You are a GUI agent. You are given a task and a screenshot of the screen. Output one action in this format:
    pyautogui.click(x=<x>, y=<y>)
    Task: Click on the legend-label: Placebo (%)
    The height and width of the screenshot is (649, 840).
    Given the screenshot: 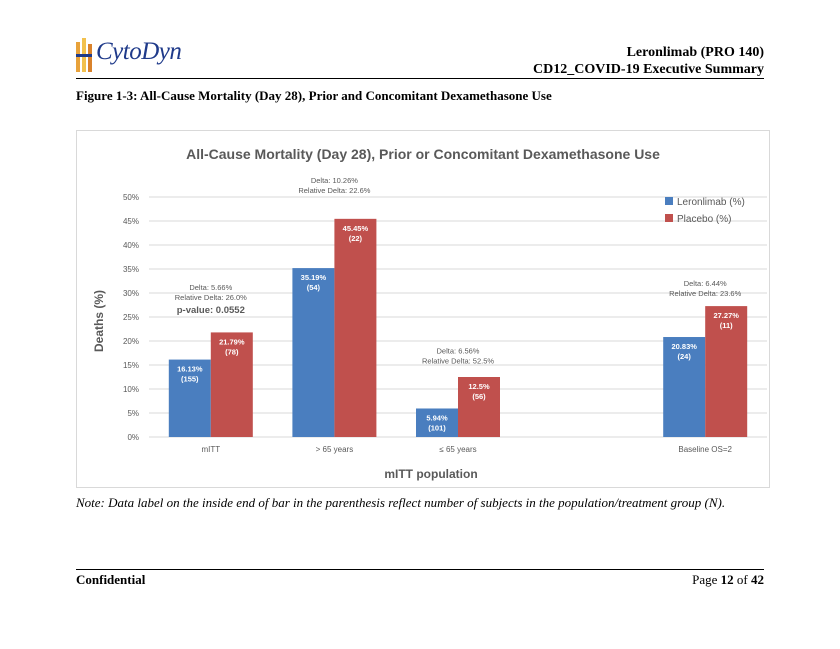 What is the action you would take?
    pyautogui.click(x=704, y=219)
    